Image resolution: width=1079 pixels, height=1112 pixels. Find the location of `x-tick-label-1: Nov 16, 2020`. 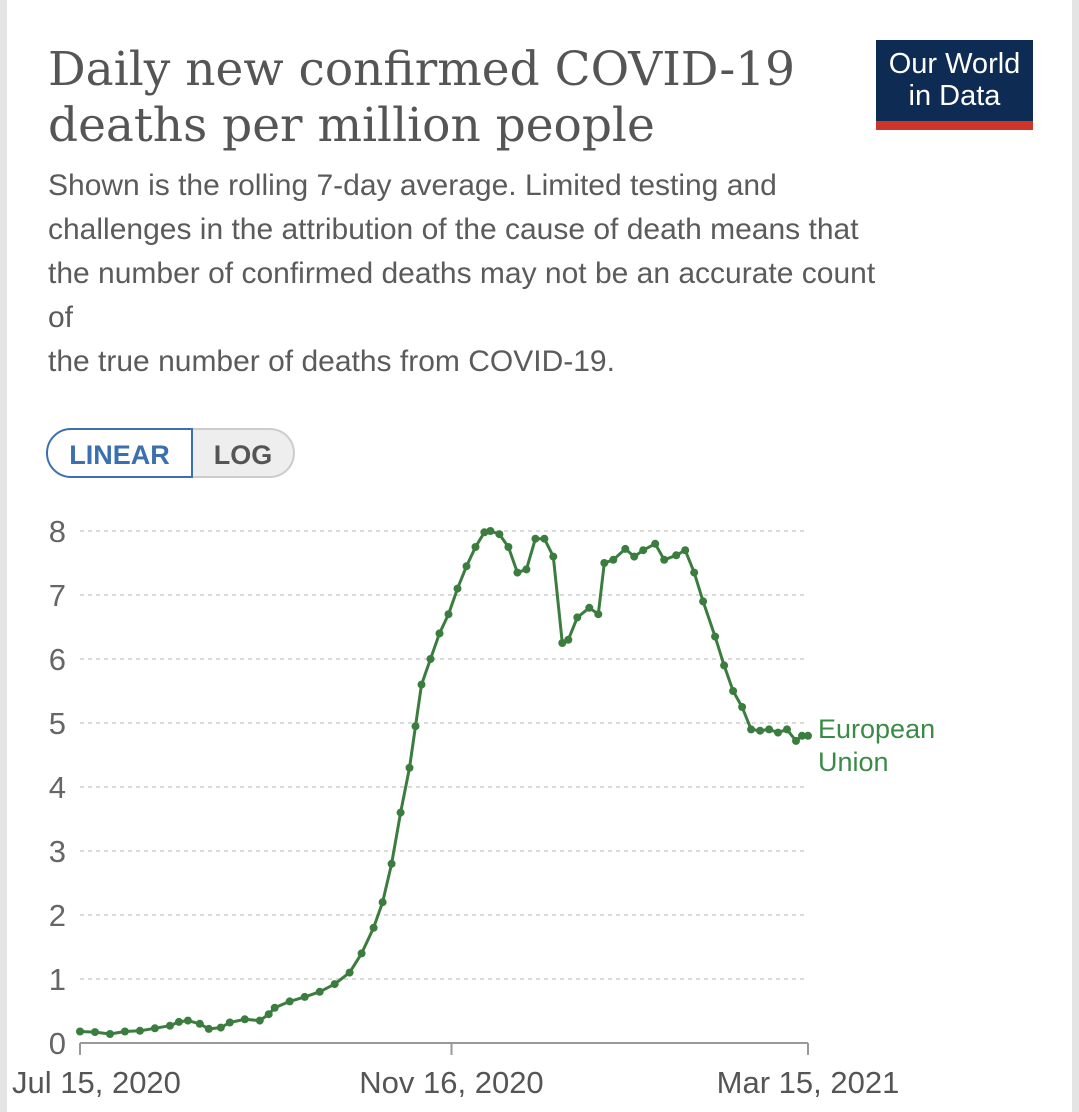

x-tick-label-1: Nov 16, 2020 is located at coordinates (451, 1082).